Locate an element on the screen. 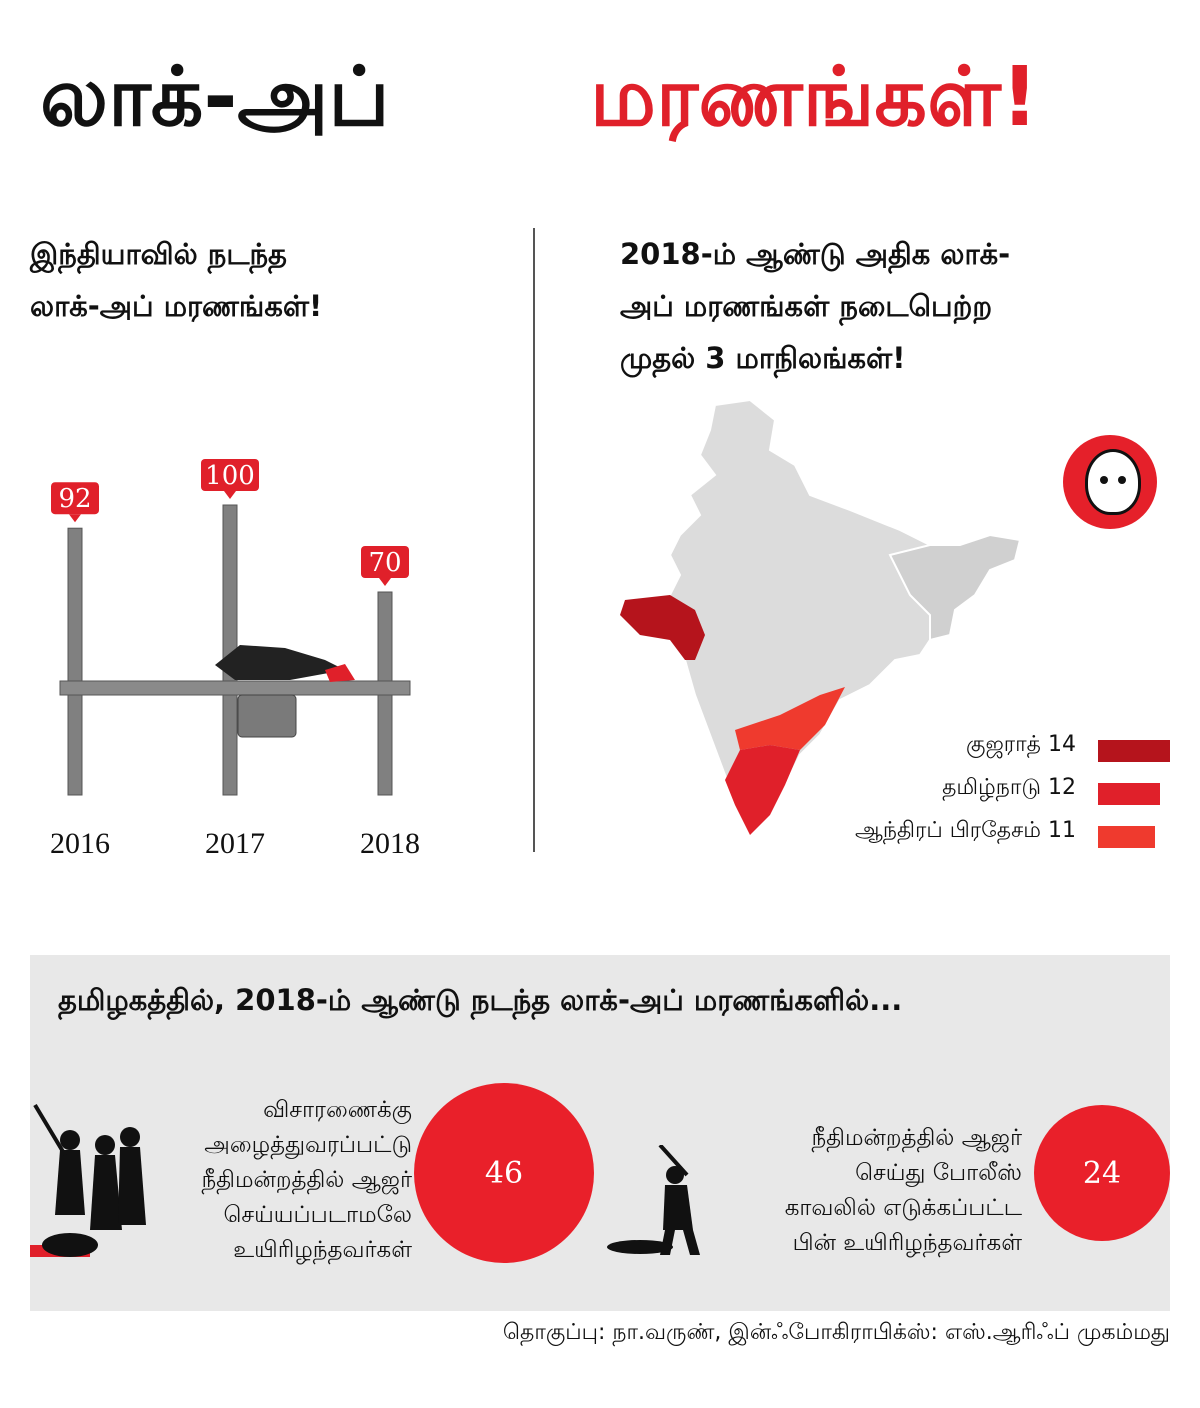 The height and width of the screenshot is (1408, 1200). stat2-line: காவலில் எடுக்கப்பட்ட is located at coordinates (903, 1208).